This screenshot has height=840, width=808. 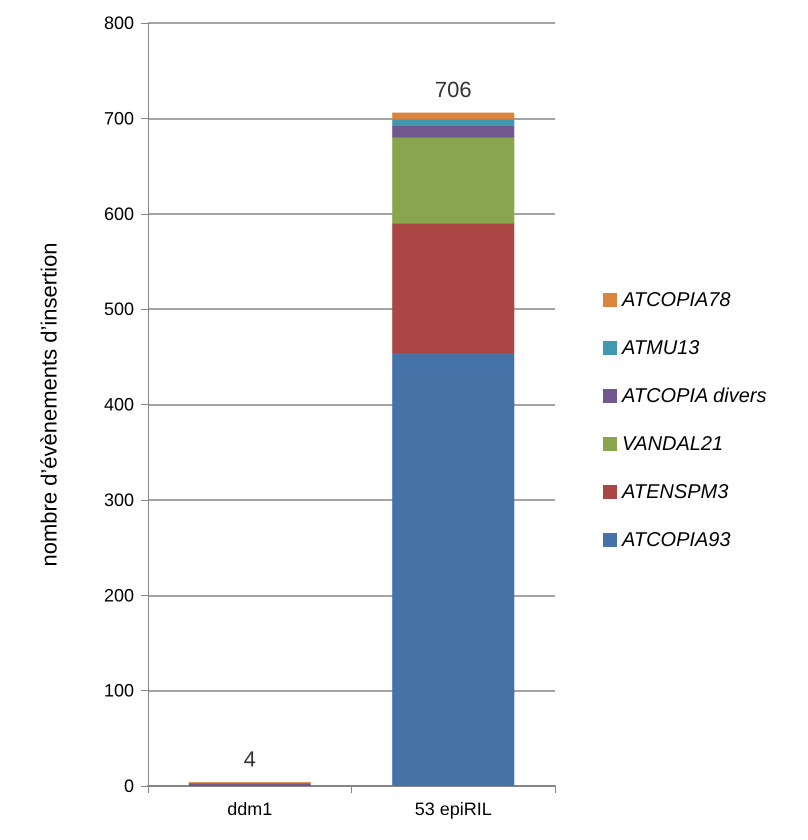 I want to click on legend-label: VANDAL21, so click(x=673, y=444).